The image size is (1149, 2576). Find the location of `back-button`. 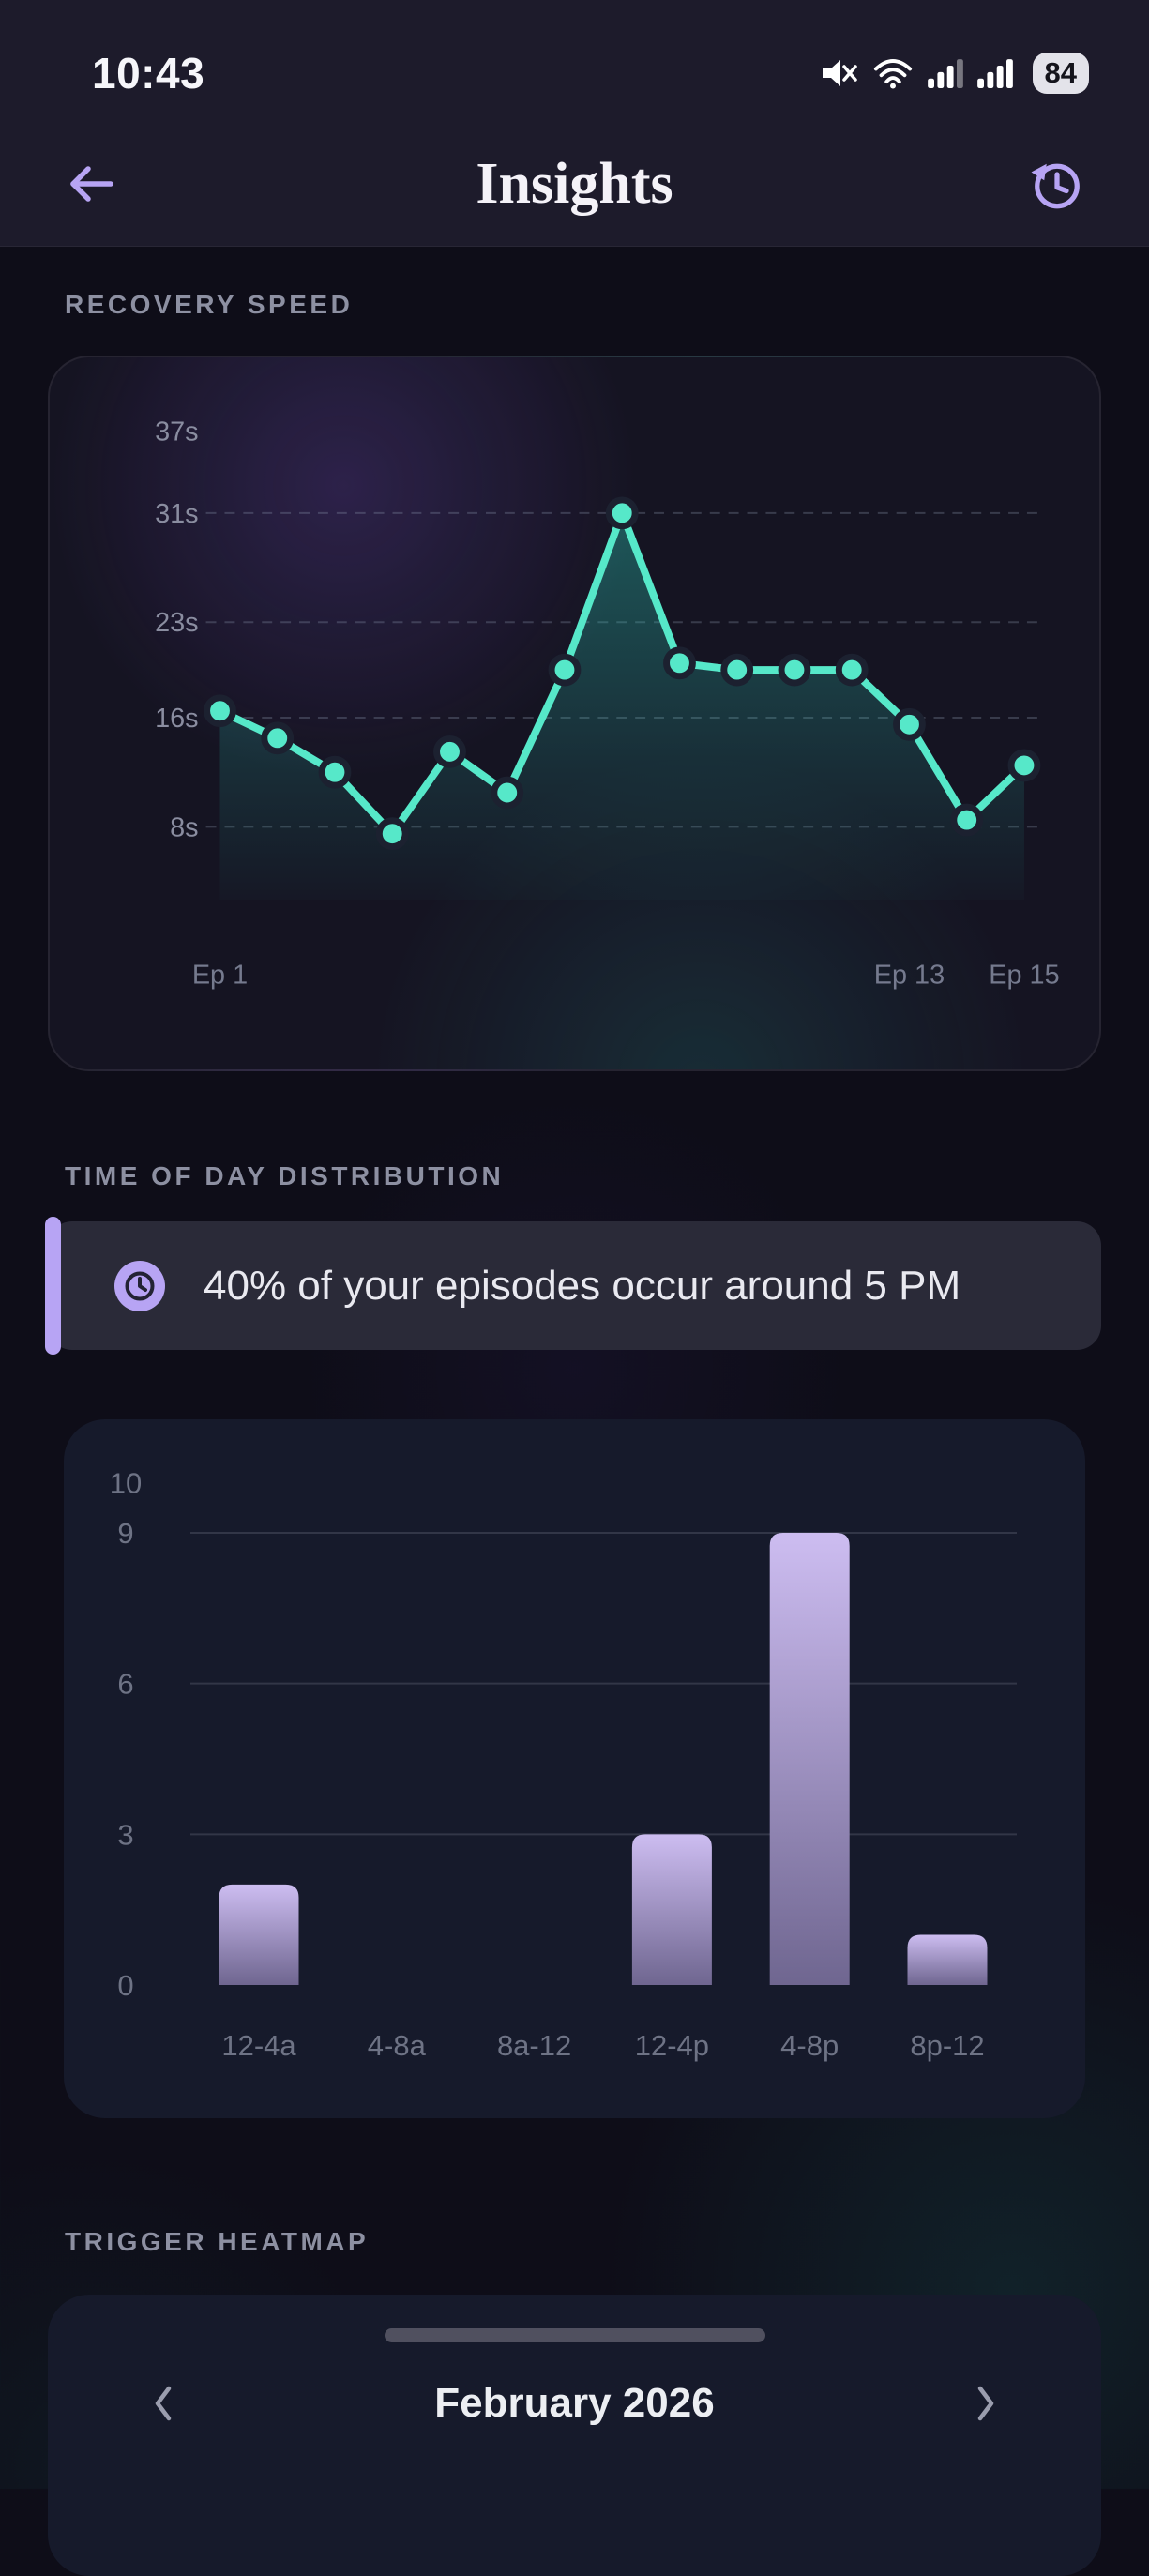

back-button is located at coordinates (90, 183).